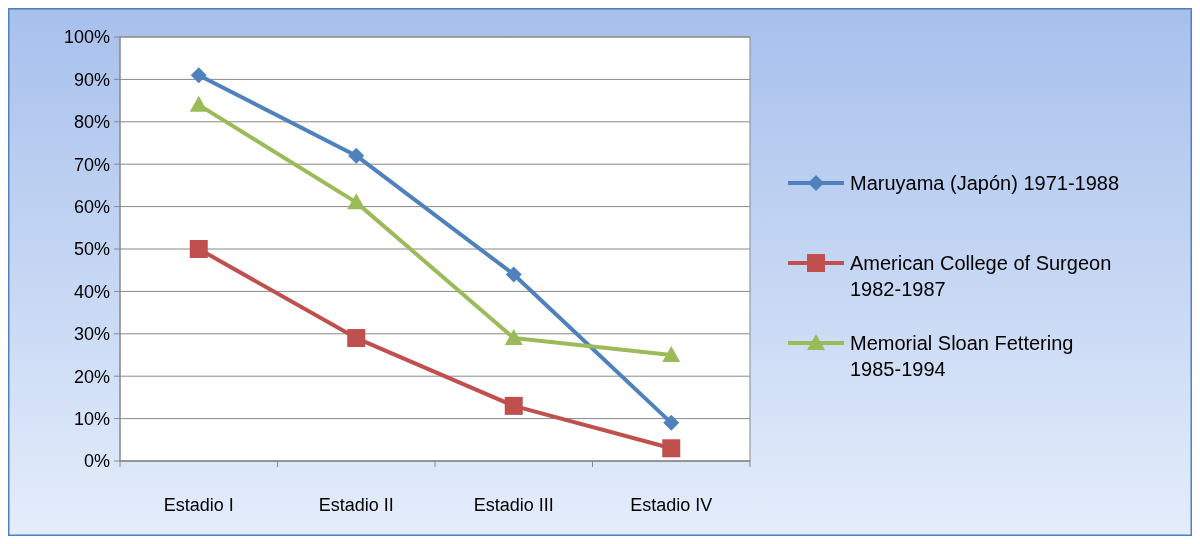 The image size is (1200, 544). What do you see at coordinates (198, 505) in the screenshot?
I see `x-tick-label: Estadio I` at bounding box center [198, 505].